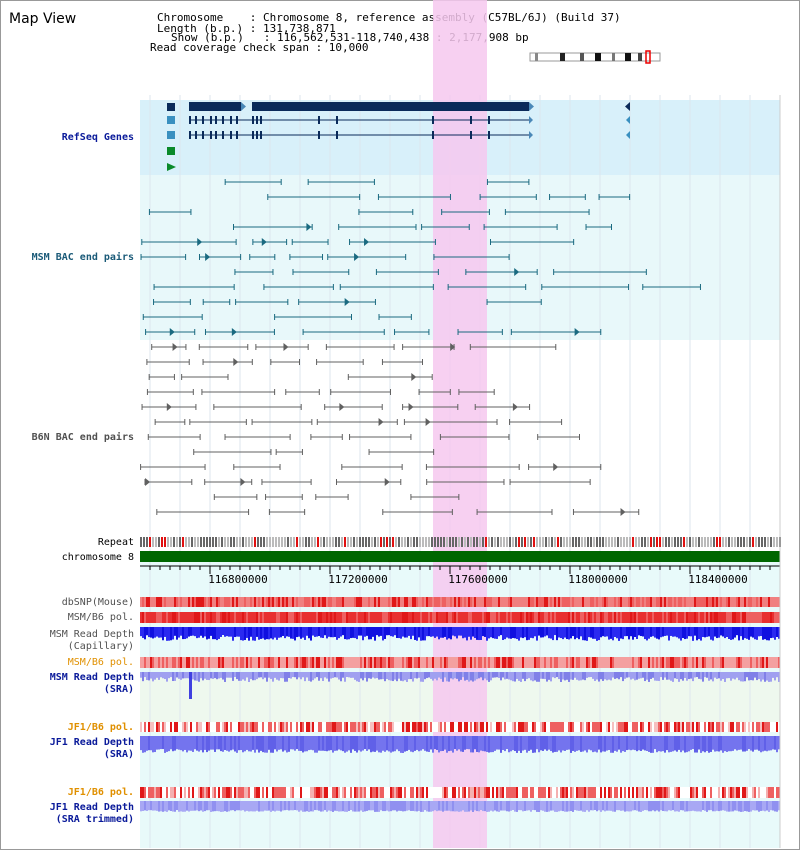 Image resolution: width=800 pixels, height=850 pixels. Describe the element at coordinates (91, 634) in the screenshot. I see `msm-depth-capillary-label: MSM Read Depth` at that location.